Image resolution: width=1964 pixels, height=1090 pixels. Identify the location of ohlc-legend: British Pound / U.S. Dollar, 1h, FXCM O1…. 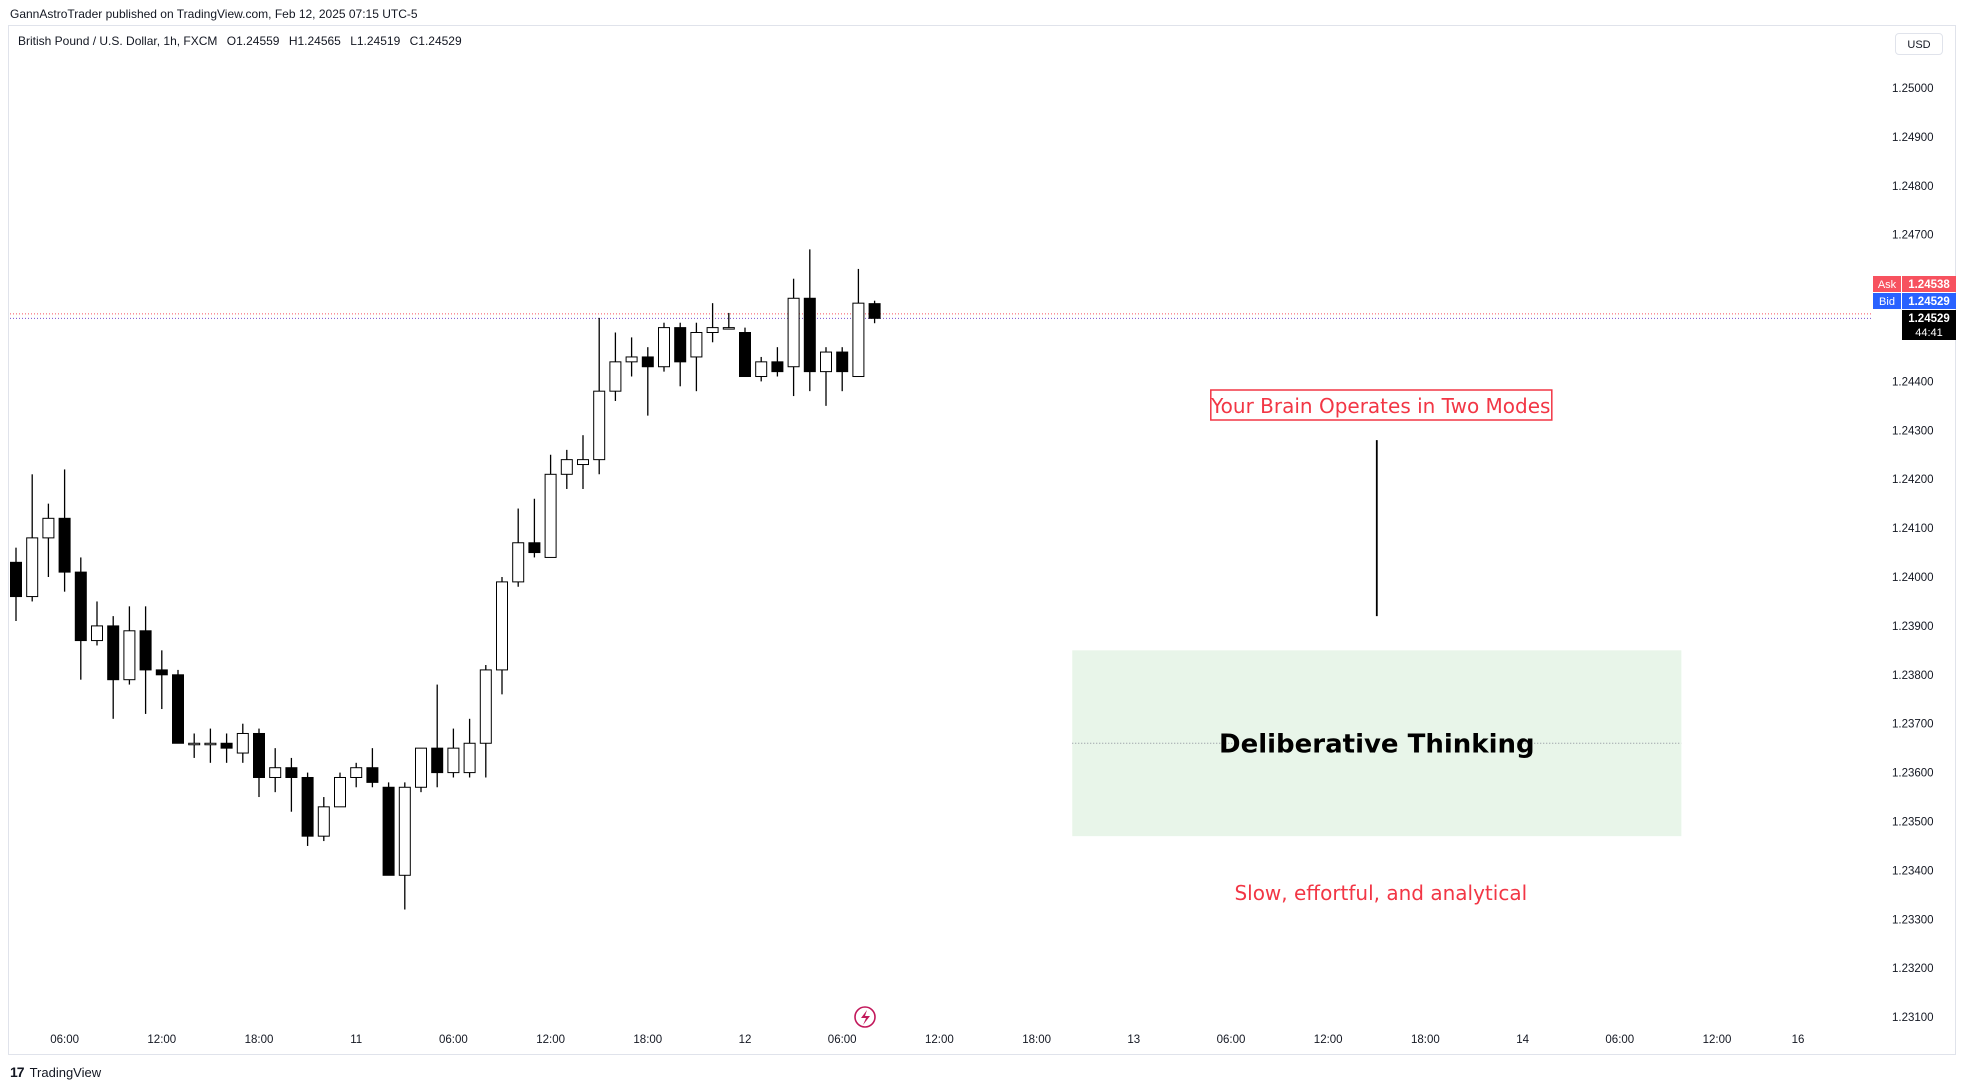
(243, 41).